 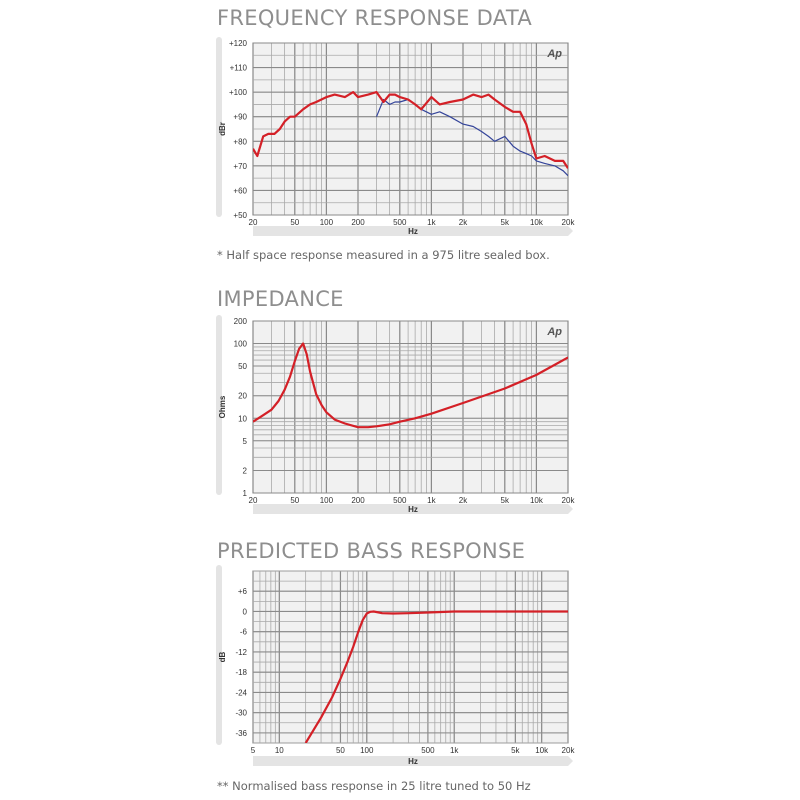 I want to click on y-tick-label: +110, so click(x=239, y=68).